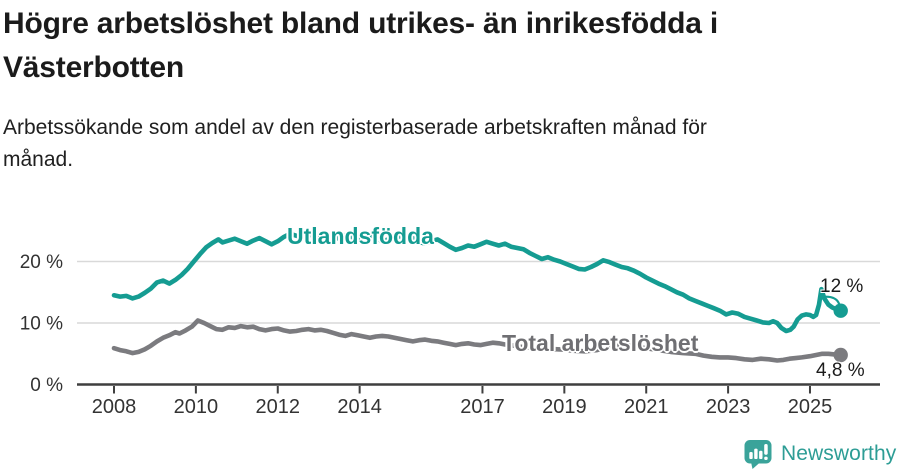 The height and width of the screenshot is (474, 900). What do you see at coordinates (842, 286) in the screenshot?
I see `end-value-label-utlandsfodda: 12 %` at bounding box center [842, 286].